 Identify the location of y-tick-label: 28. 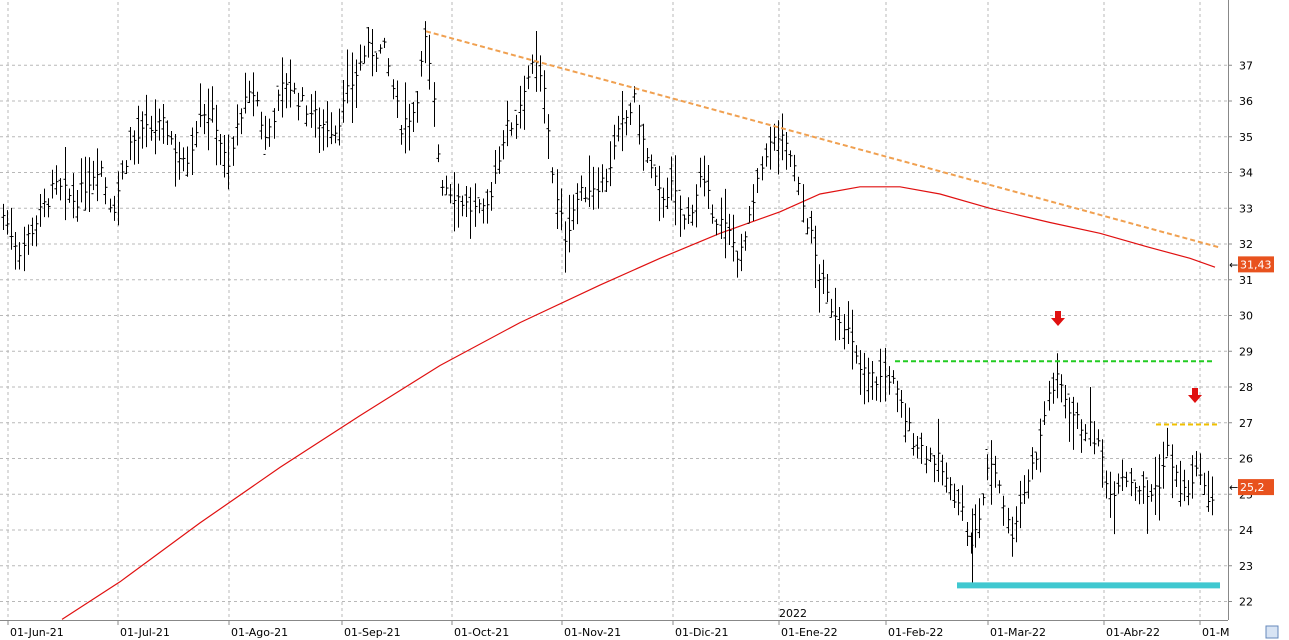
(1246, 387).